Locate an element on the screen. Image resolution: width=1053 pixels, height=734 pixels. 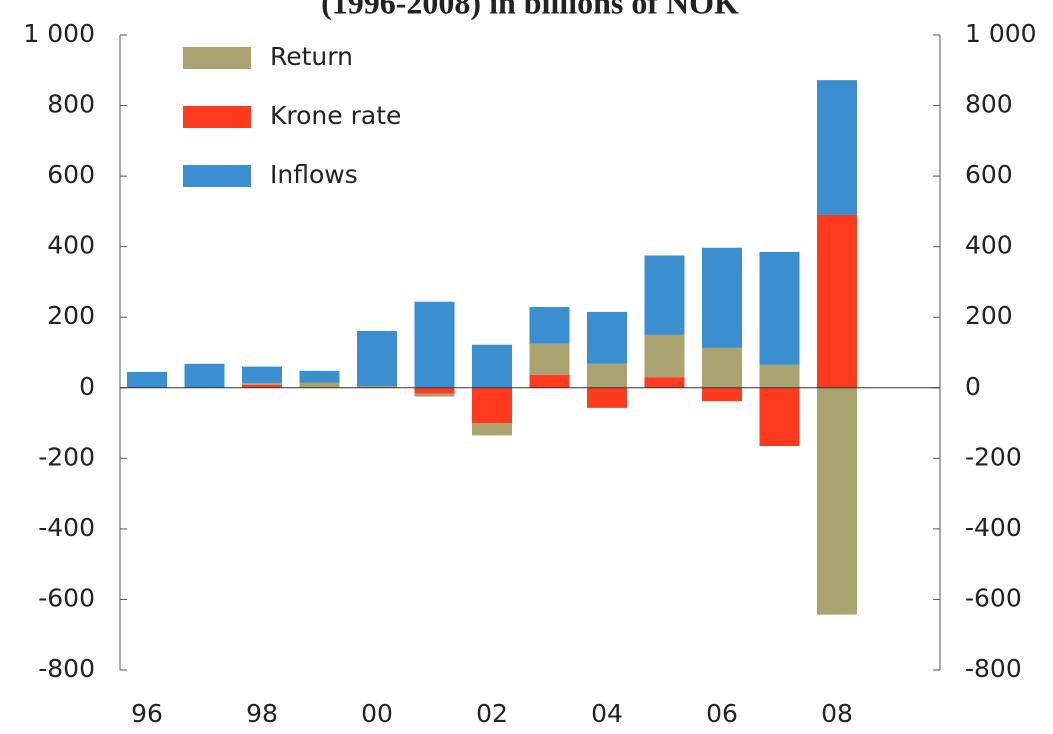
x-tick-label: 00 is located at coordinates (377, 713).